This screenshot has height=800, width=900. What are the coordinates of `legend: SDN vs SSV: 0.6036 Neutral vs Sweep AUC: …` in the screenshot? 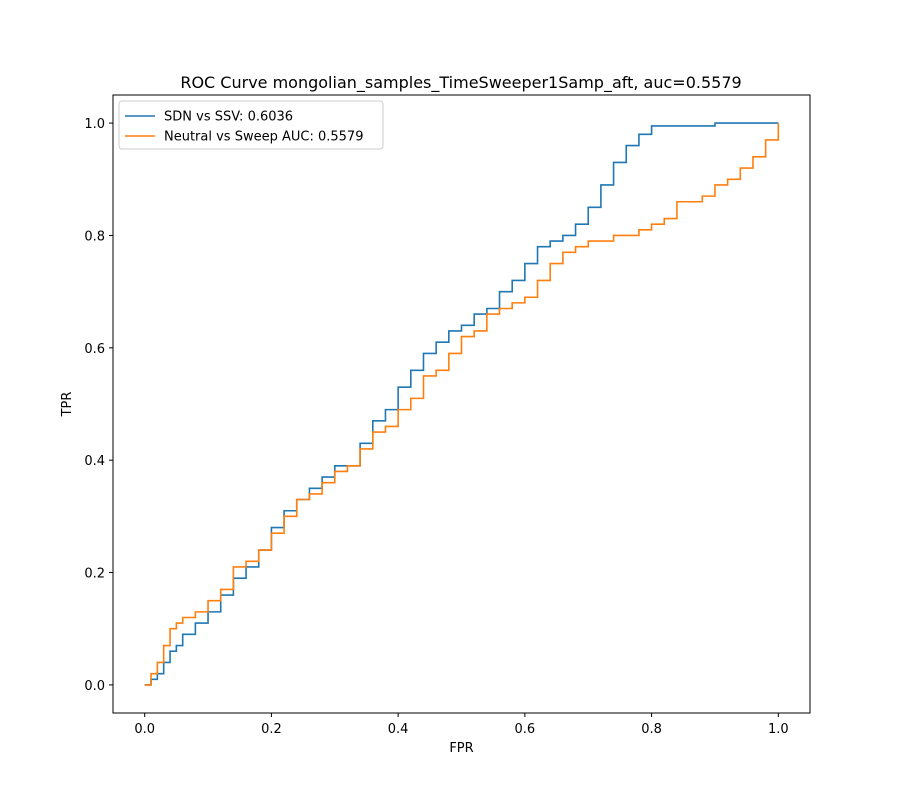 It's located at (251, 125).